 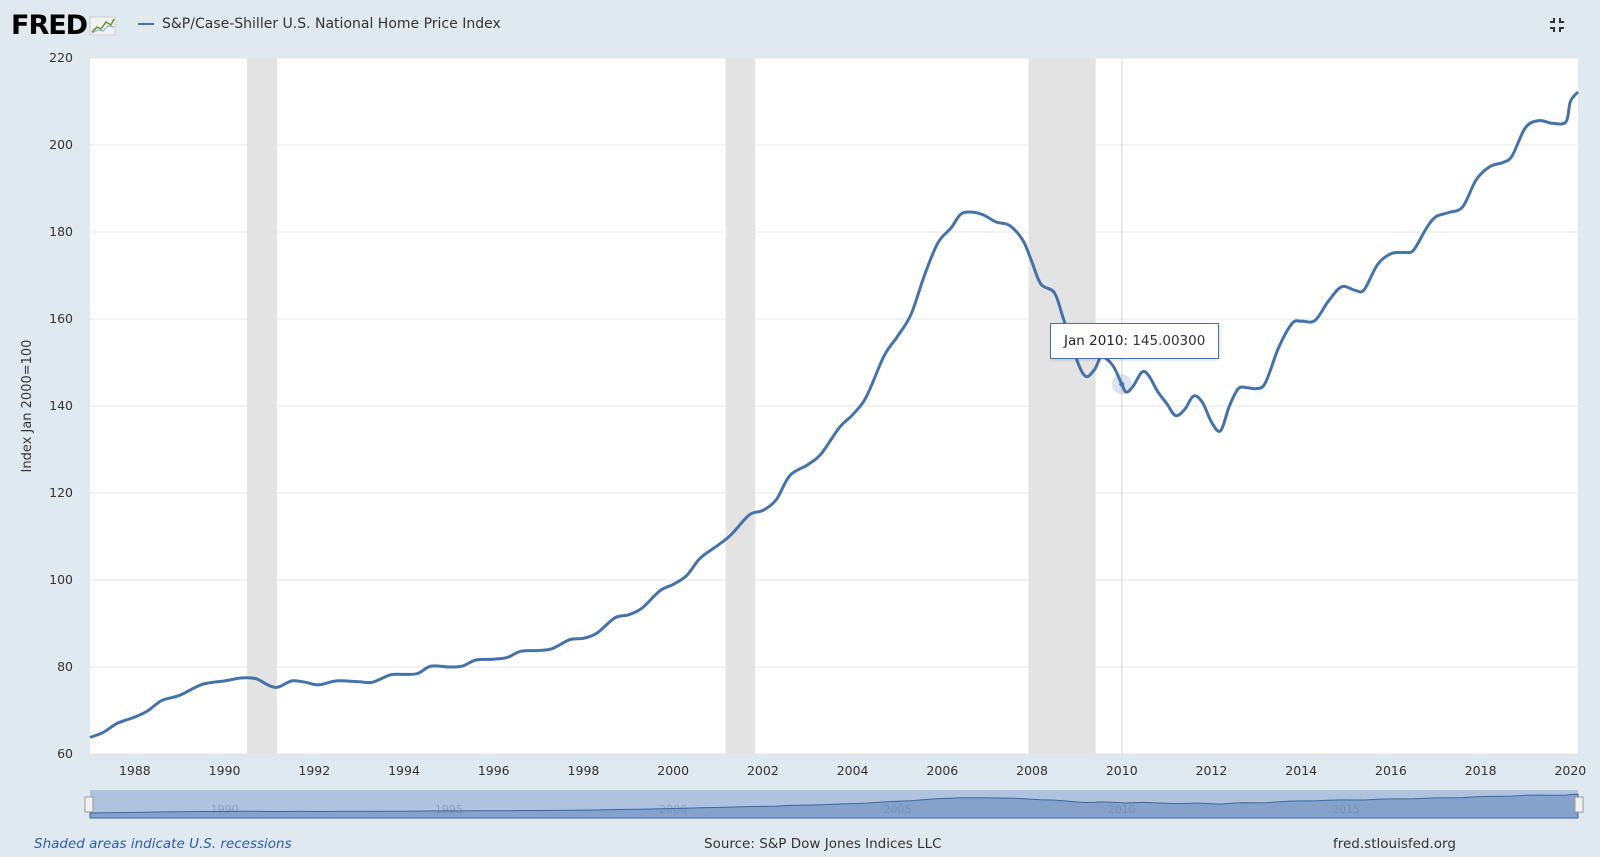 What do you see at coordinates (102, 25) in the screenshot?
I see `chart-logo-icon` at bounding box center [102, 25].